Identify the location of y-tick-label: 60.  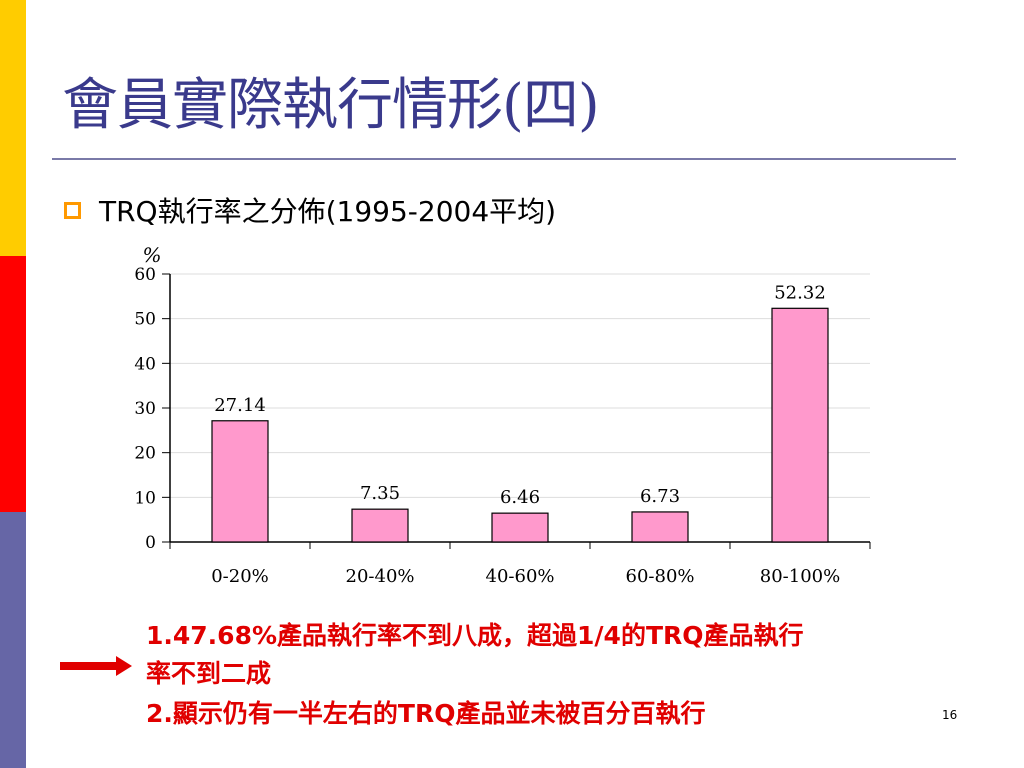
(145, 275).